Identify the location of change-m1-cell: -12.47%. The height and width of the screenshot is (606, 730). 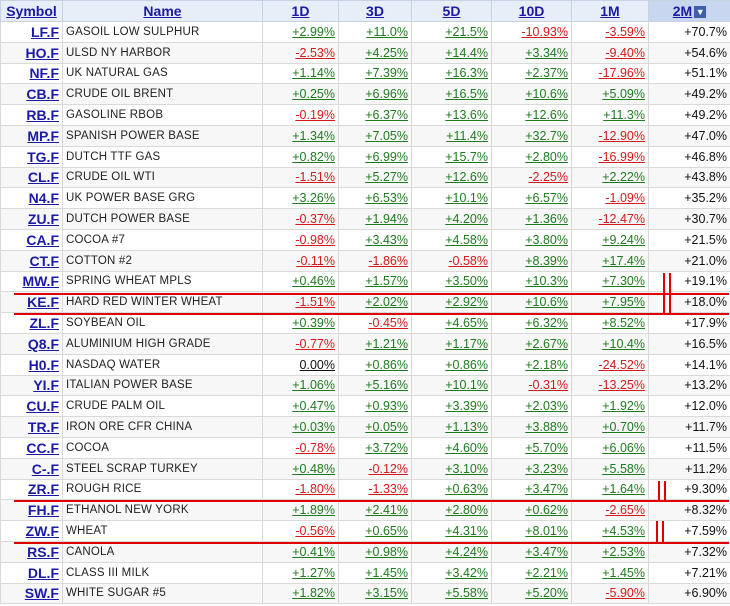
(610, 219).